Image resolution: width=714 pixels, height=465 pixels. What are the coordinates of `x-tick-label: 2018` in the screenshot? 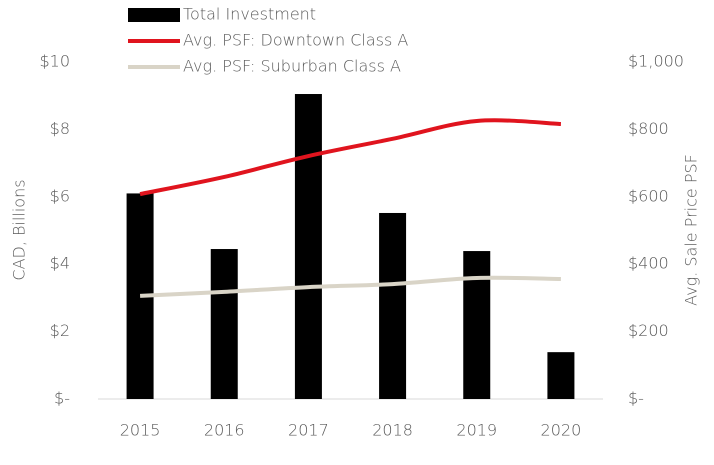 It's located at (392, 430).